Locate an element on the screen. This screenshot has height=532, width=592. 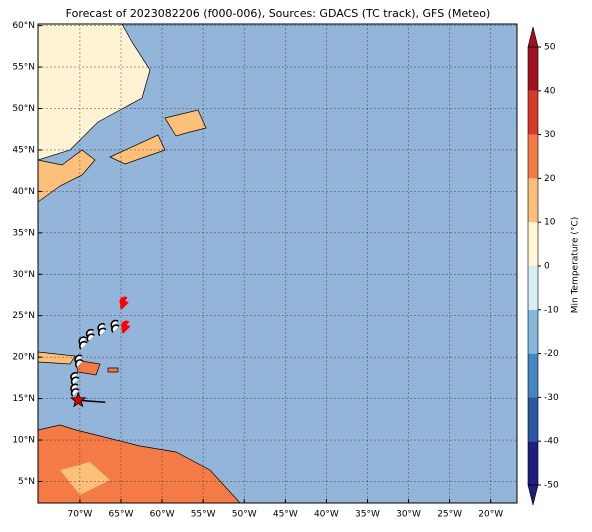
current-position is located at coordinates (78, 399).